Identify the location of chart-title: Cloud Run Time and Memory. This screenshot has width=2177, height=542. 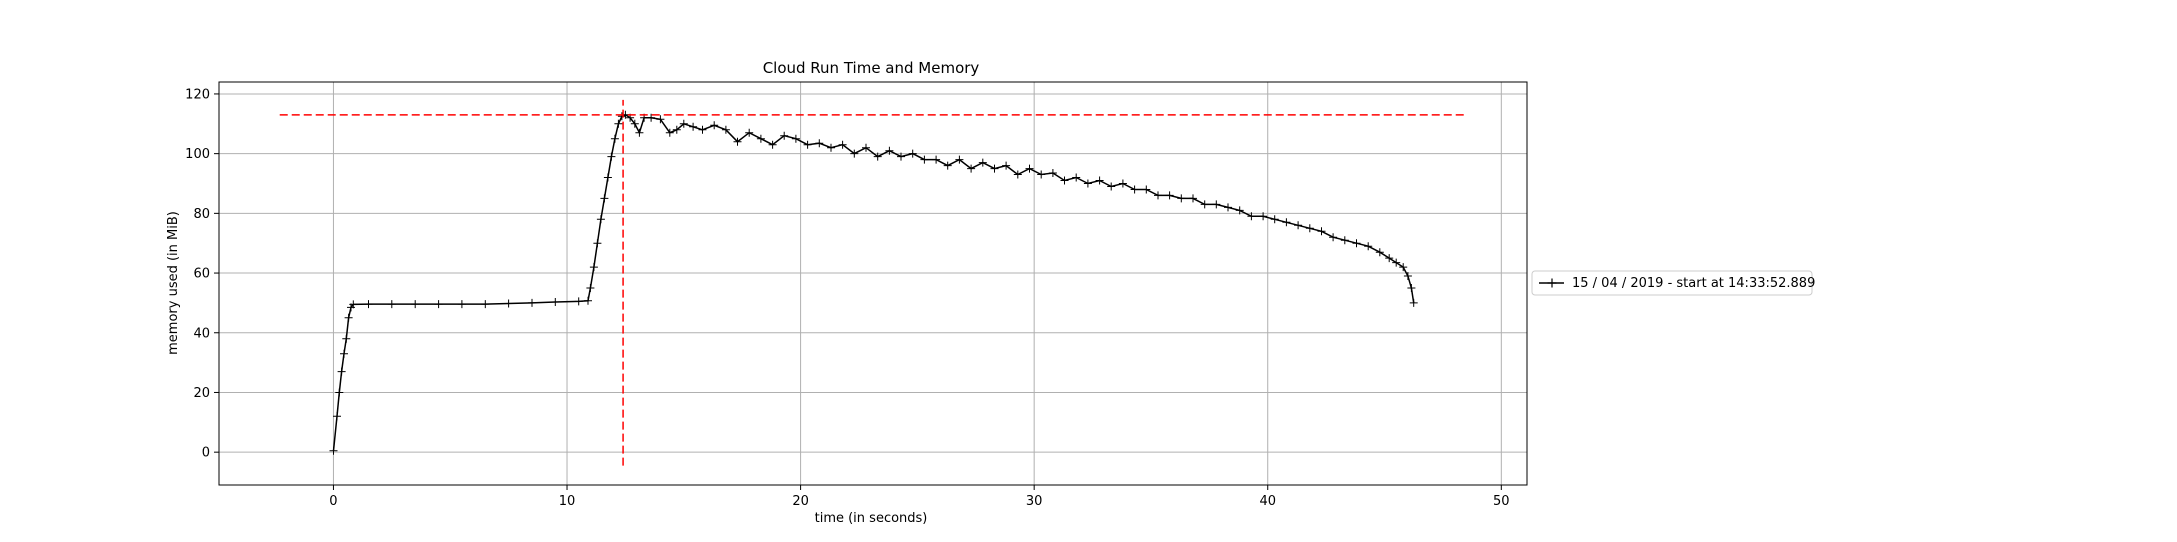
(871, 68).